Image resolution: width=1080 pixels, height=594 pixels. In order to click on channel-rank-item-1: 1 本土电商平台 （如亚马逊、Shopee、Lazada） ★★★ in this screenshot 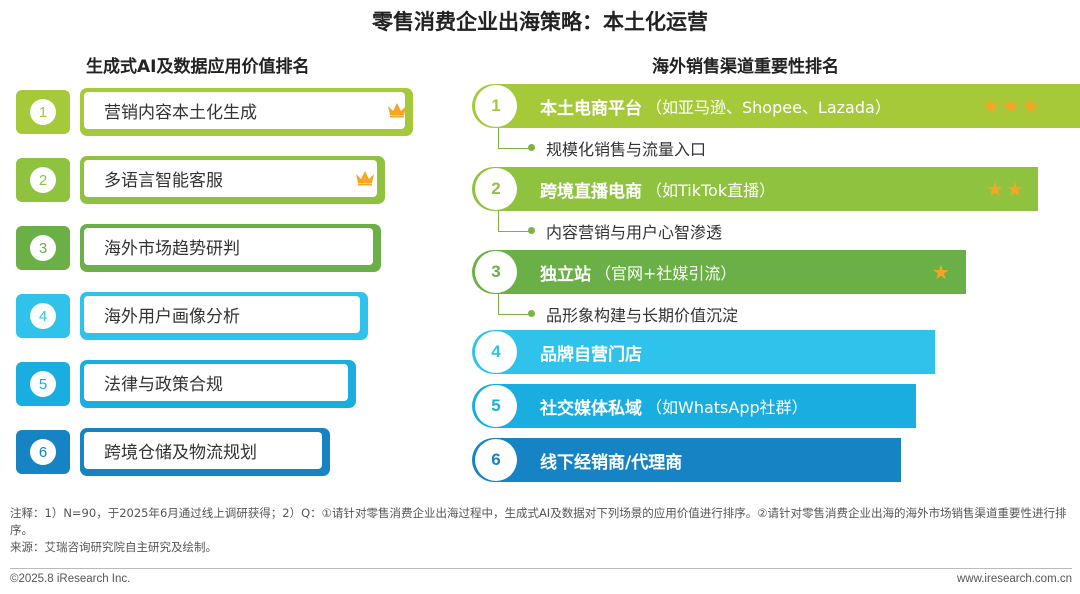, I will do `click(776, 106)`.